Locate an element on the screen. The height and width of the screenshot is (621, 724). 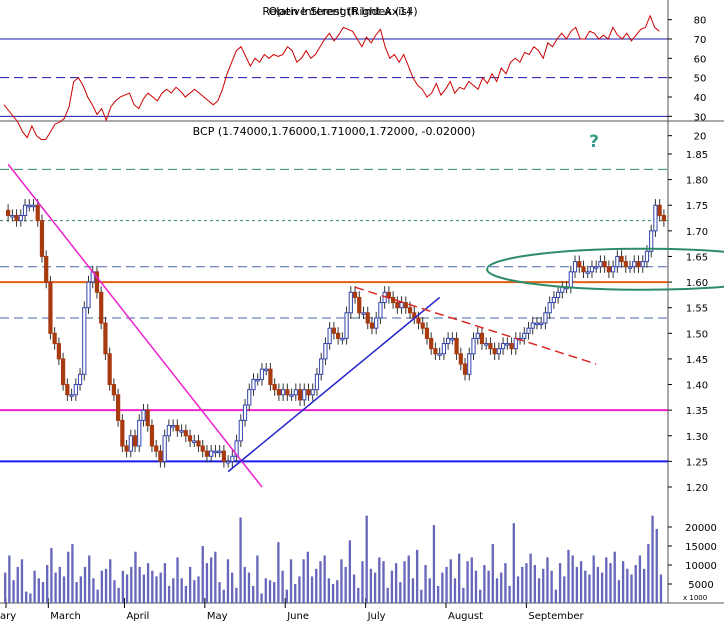
price-tick-label: 1.20 is located at coordinates (697, 488).